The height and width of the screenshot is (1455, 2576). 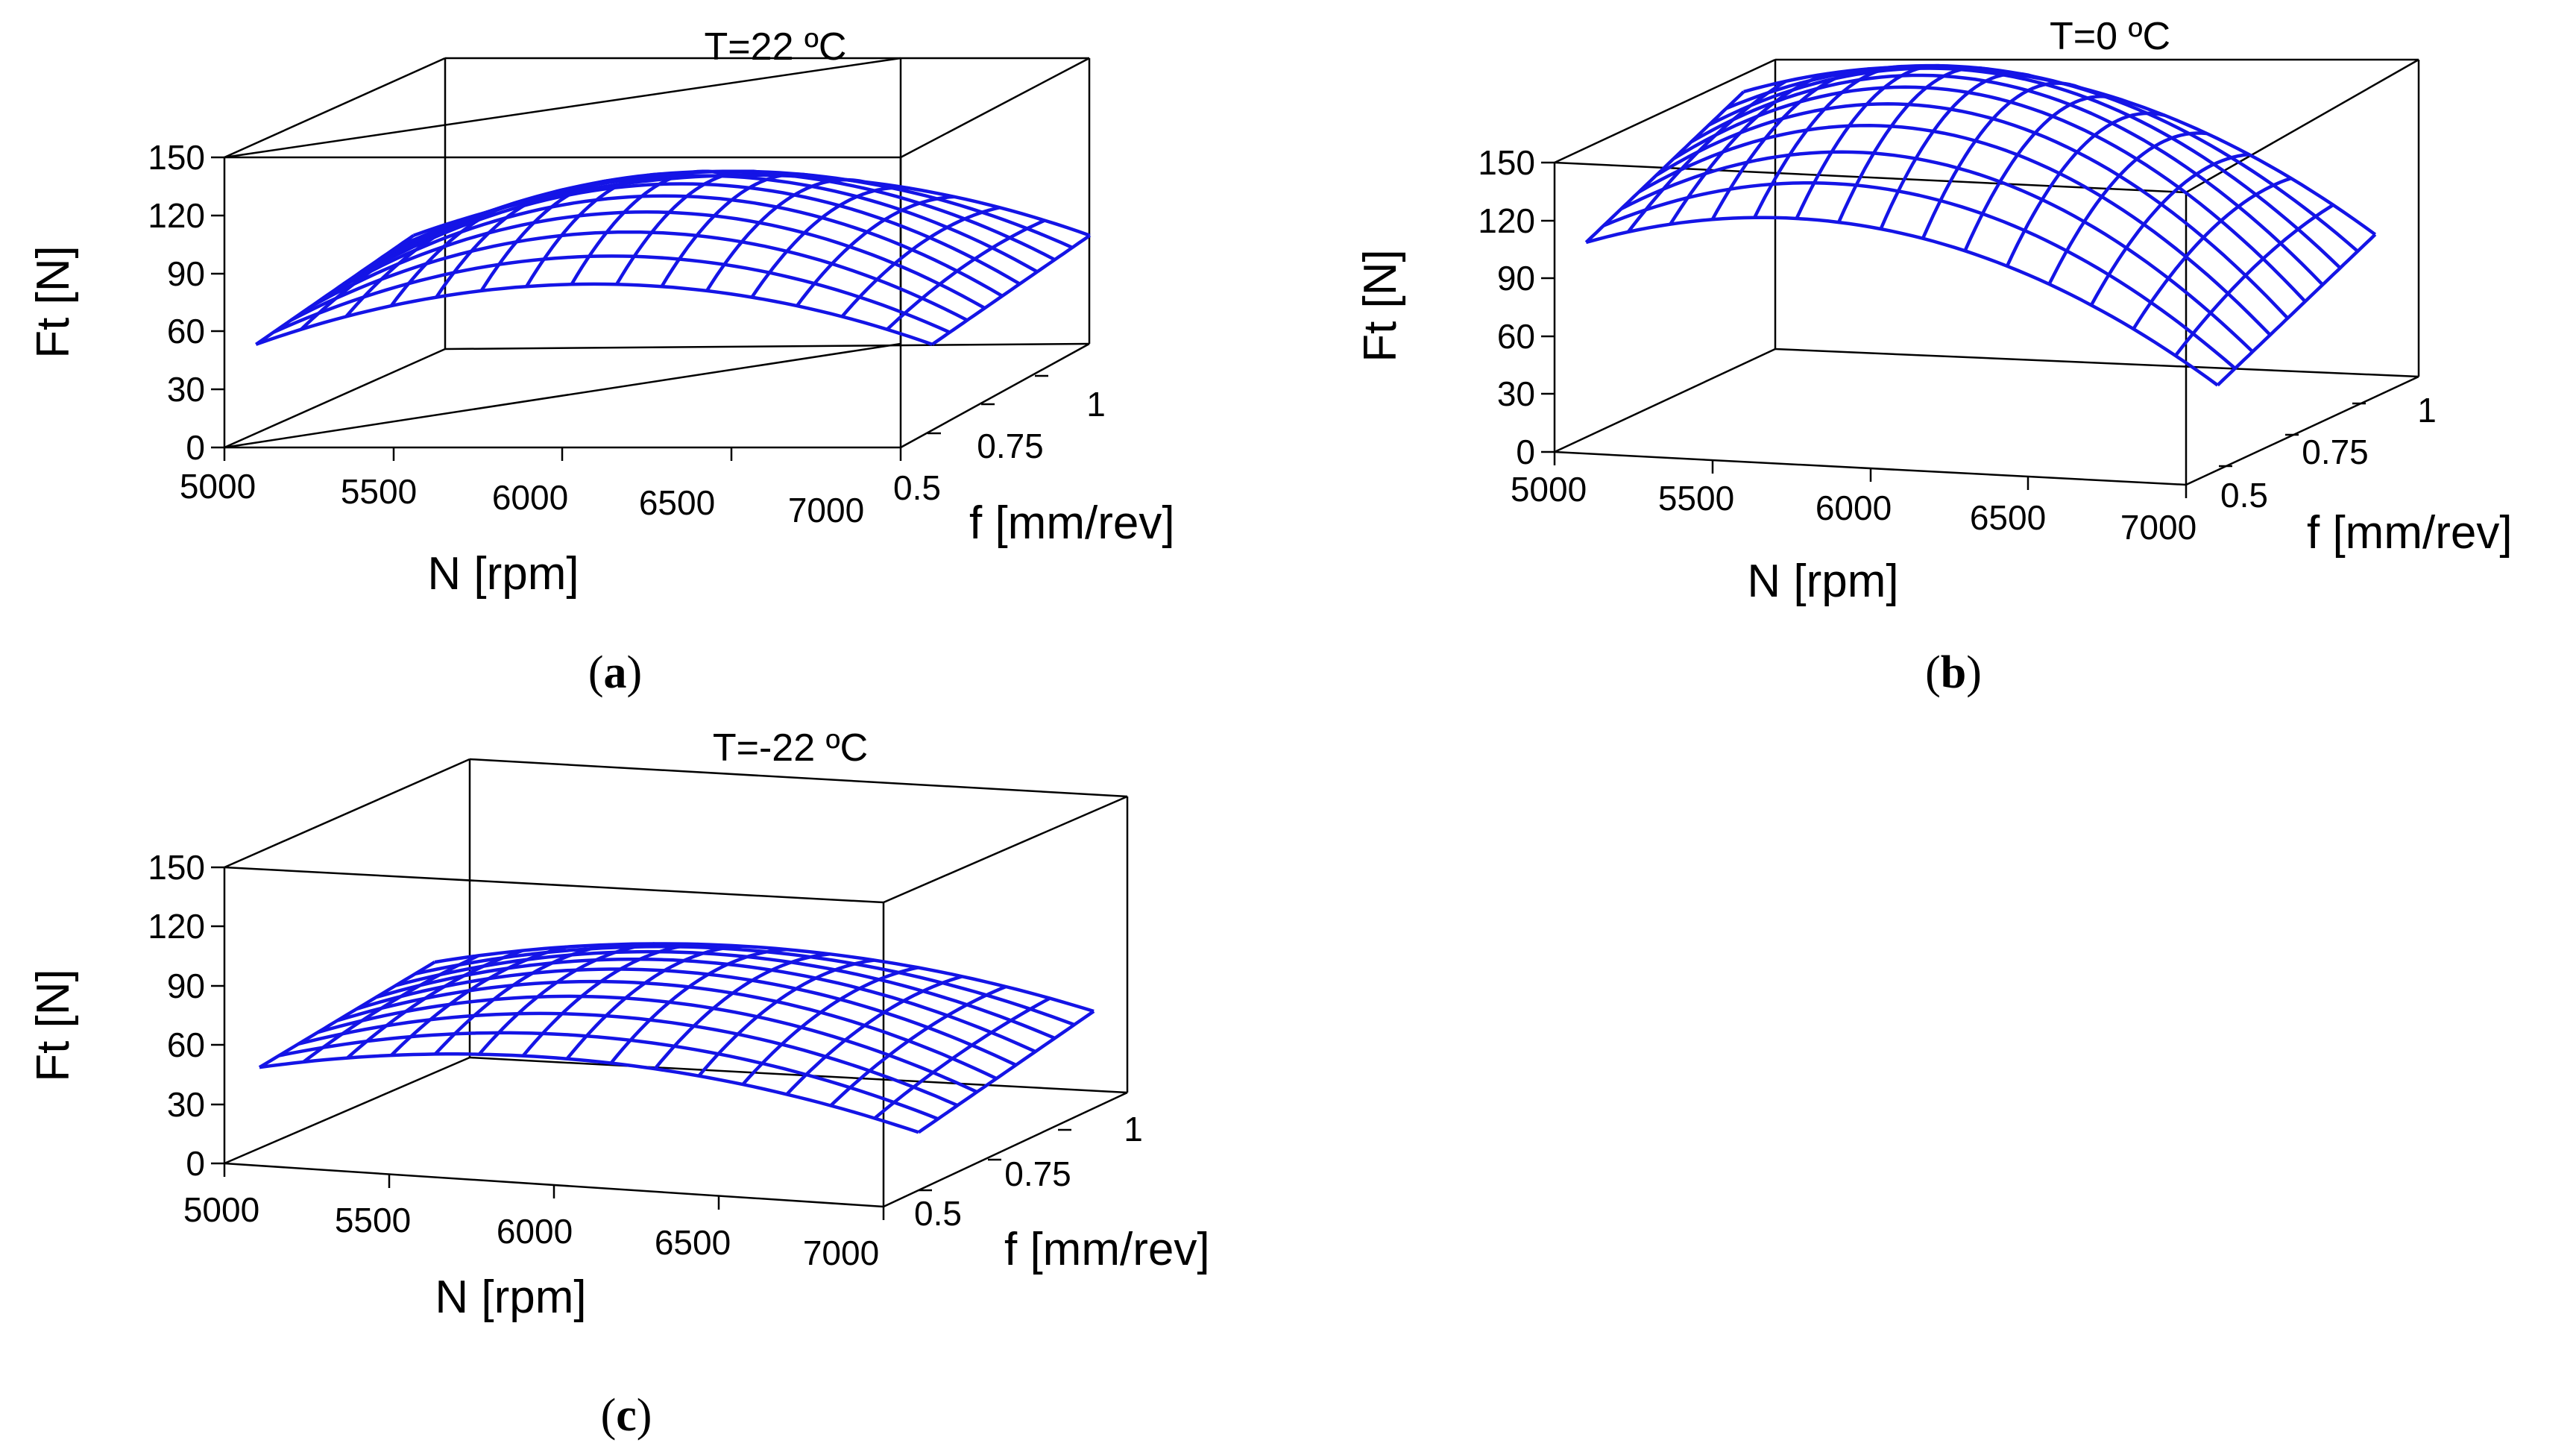 What do you see at coordinates (1037, 1173) in the screenshot?
I see `y-tick-label: 0.75` at bounding box center [1037, 1173].